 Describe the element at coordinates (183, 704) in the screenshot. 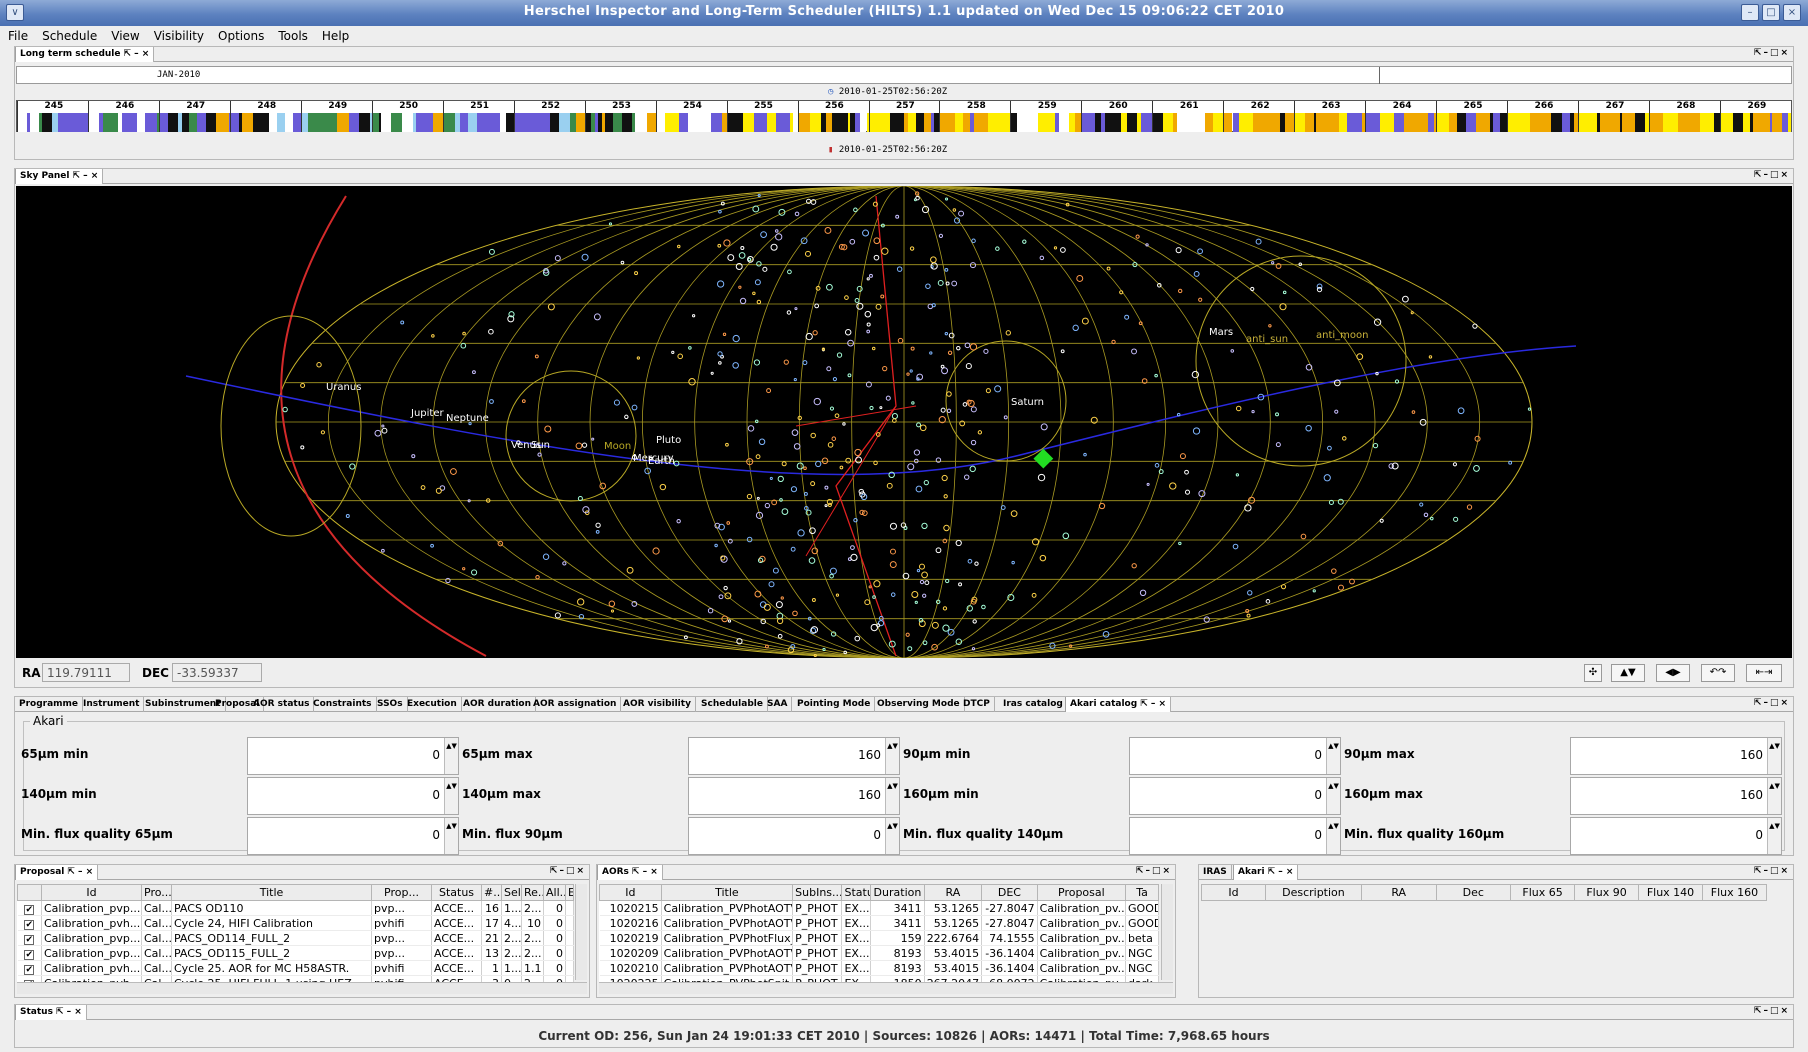

I see `tab-filter-subinstrument: Subinstrument` at that location.